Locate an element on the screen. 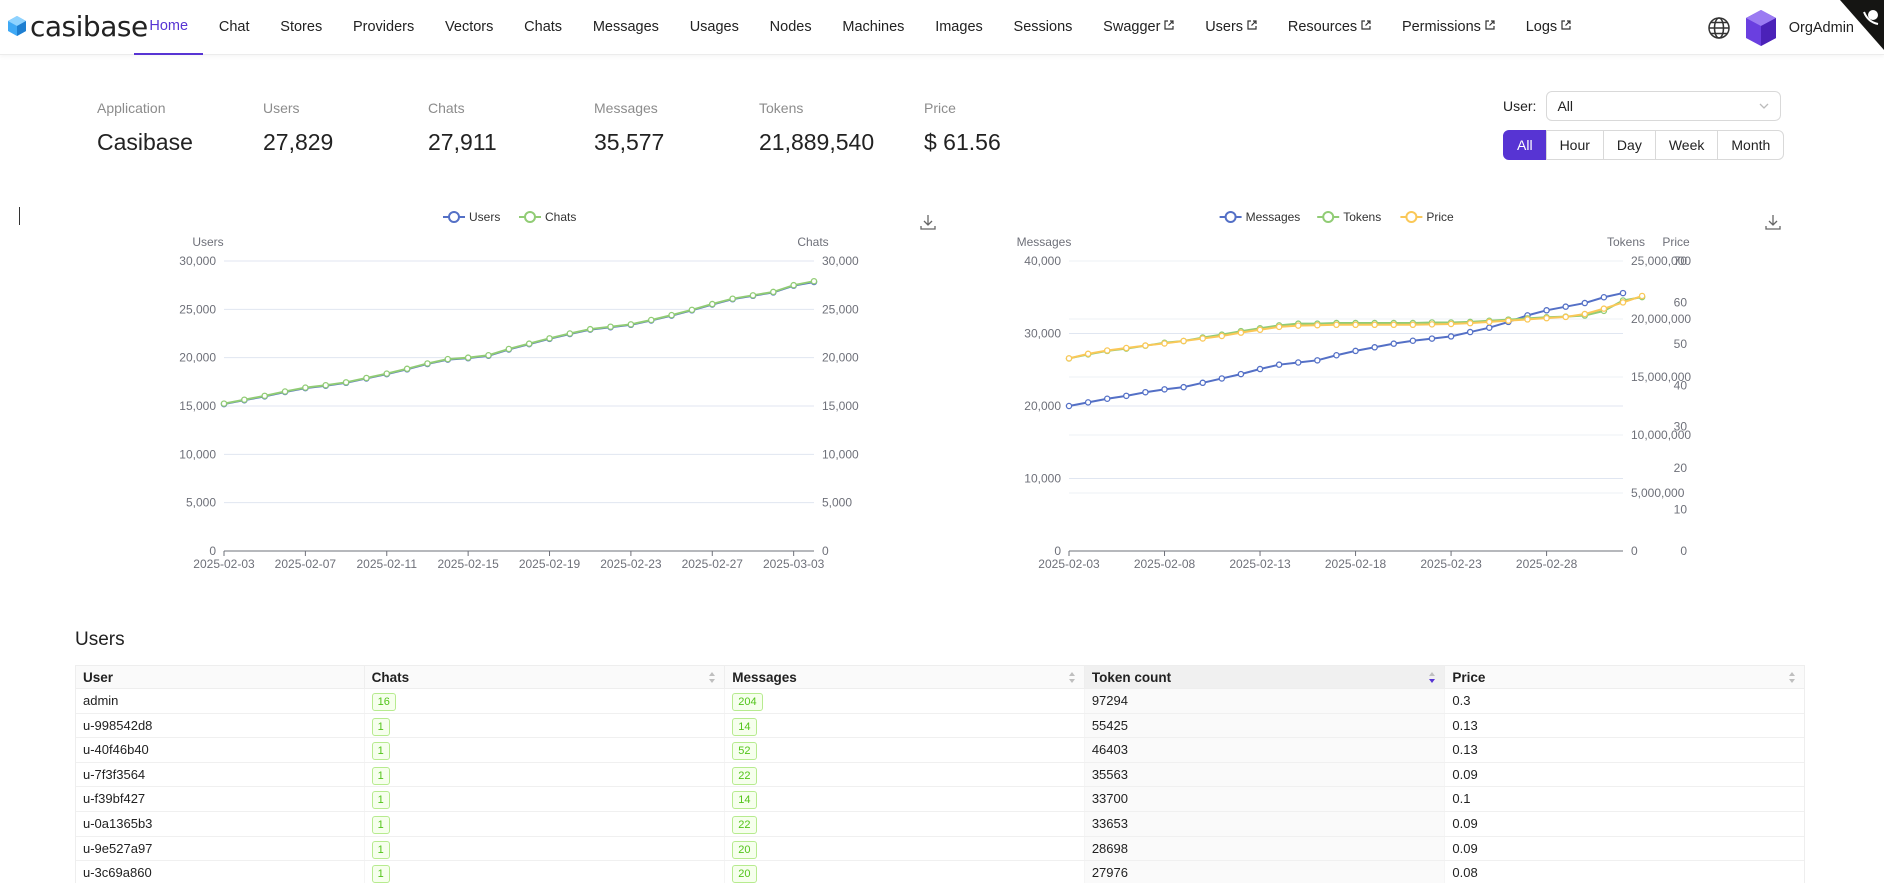 Image resolution: width=1884 pixels, height=883 pixels. messages-count-tag: 22 is located at coordinates (744, 824).